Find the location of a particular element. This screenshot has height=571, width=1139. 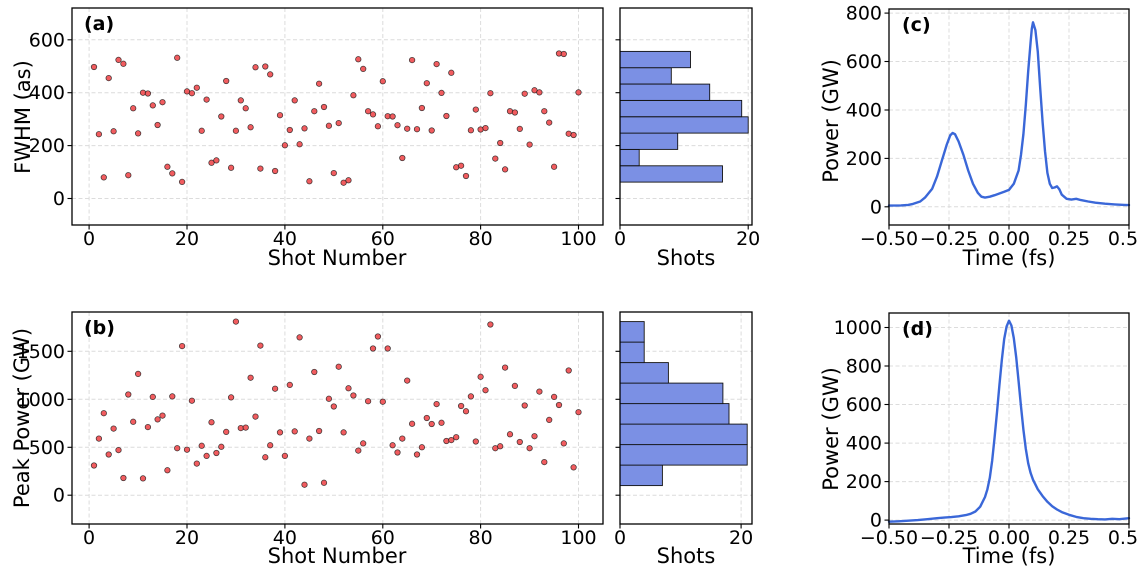

panel-d-ylabel: Power (GW) is located at coordinates (831, 429).